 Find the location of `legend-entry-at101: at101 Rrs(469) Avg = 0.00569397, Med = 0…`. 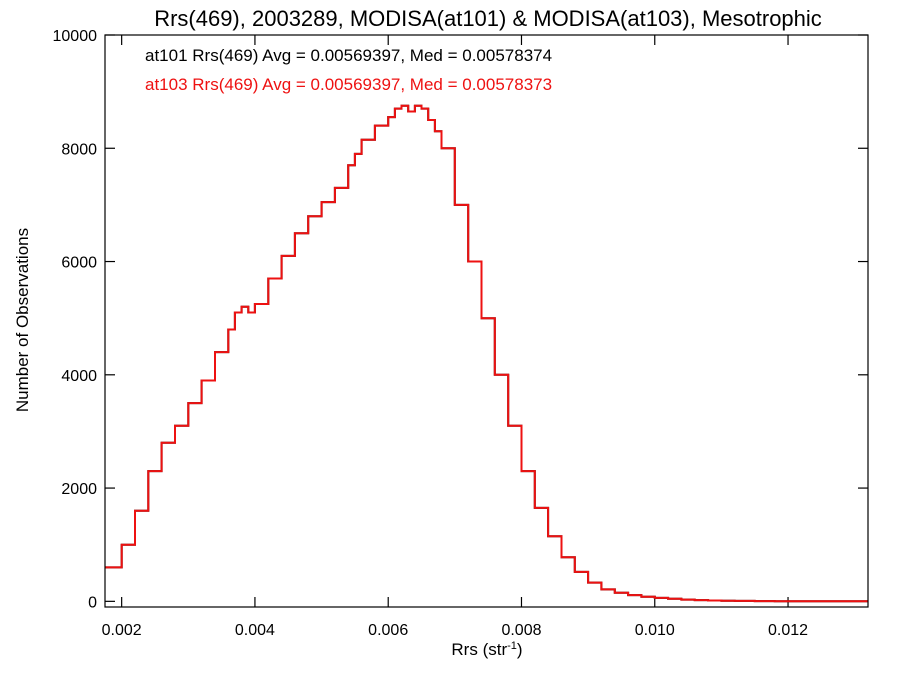

legend-entry-at101: at101 Rrs(469) Avg = 0.00569397, Med = 0… is located at coordinates (348, 55).